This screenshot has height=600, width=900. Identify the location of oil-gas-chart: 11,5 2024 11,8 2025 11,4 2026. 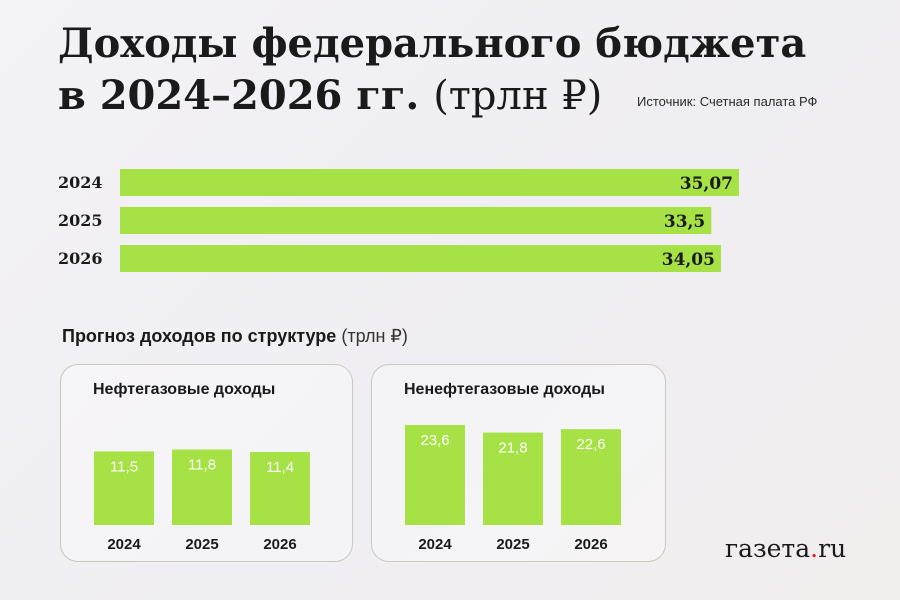
(202, 501).